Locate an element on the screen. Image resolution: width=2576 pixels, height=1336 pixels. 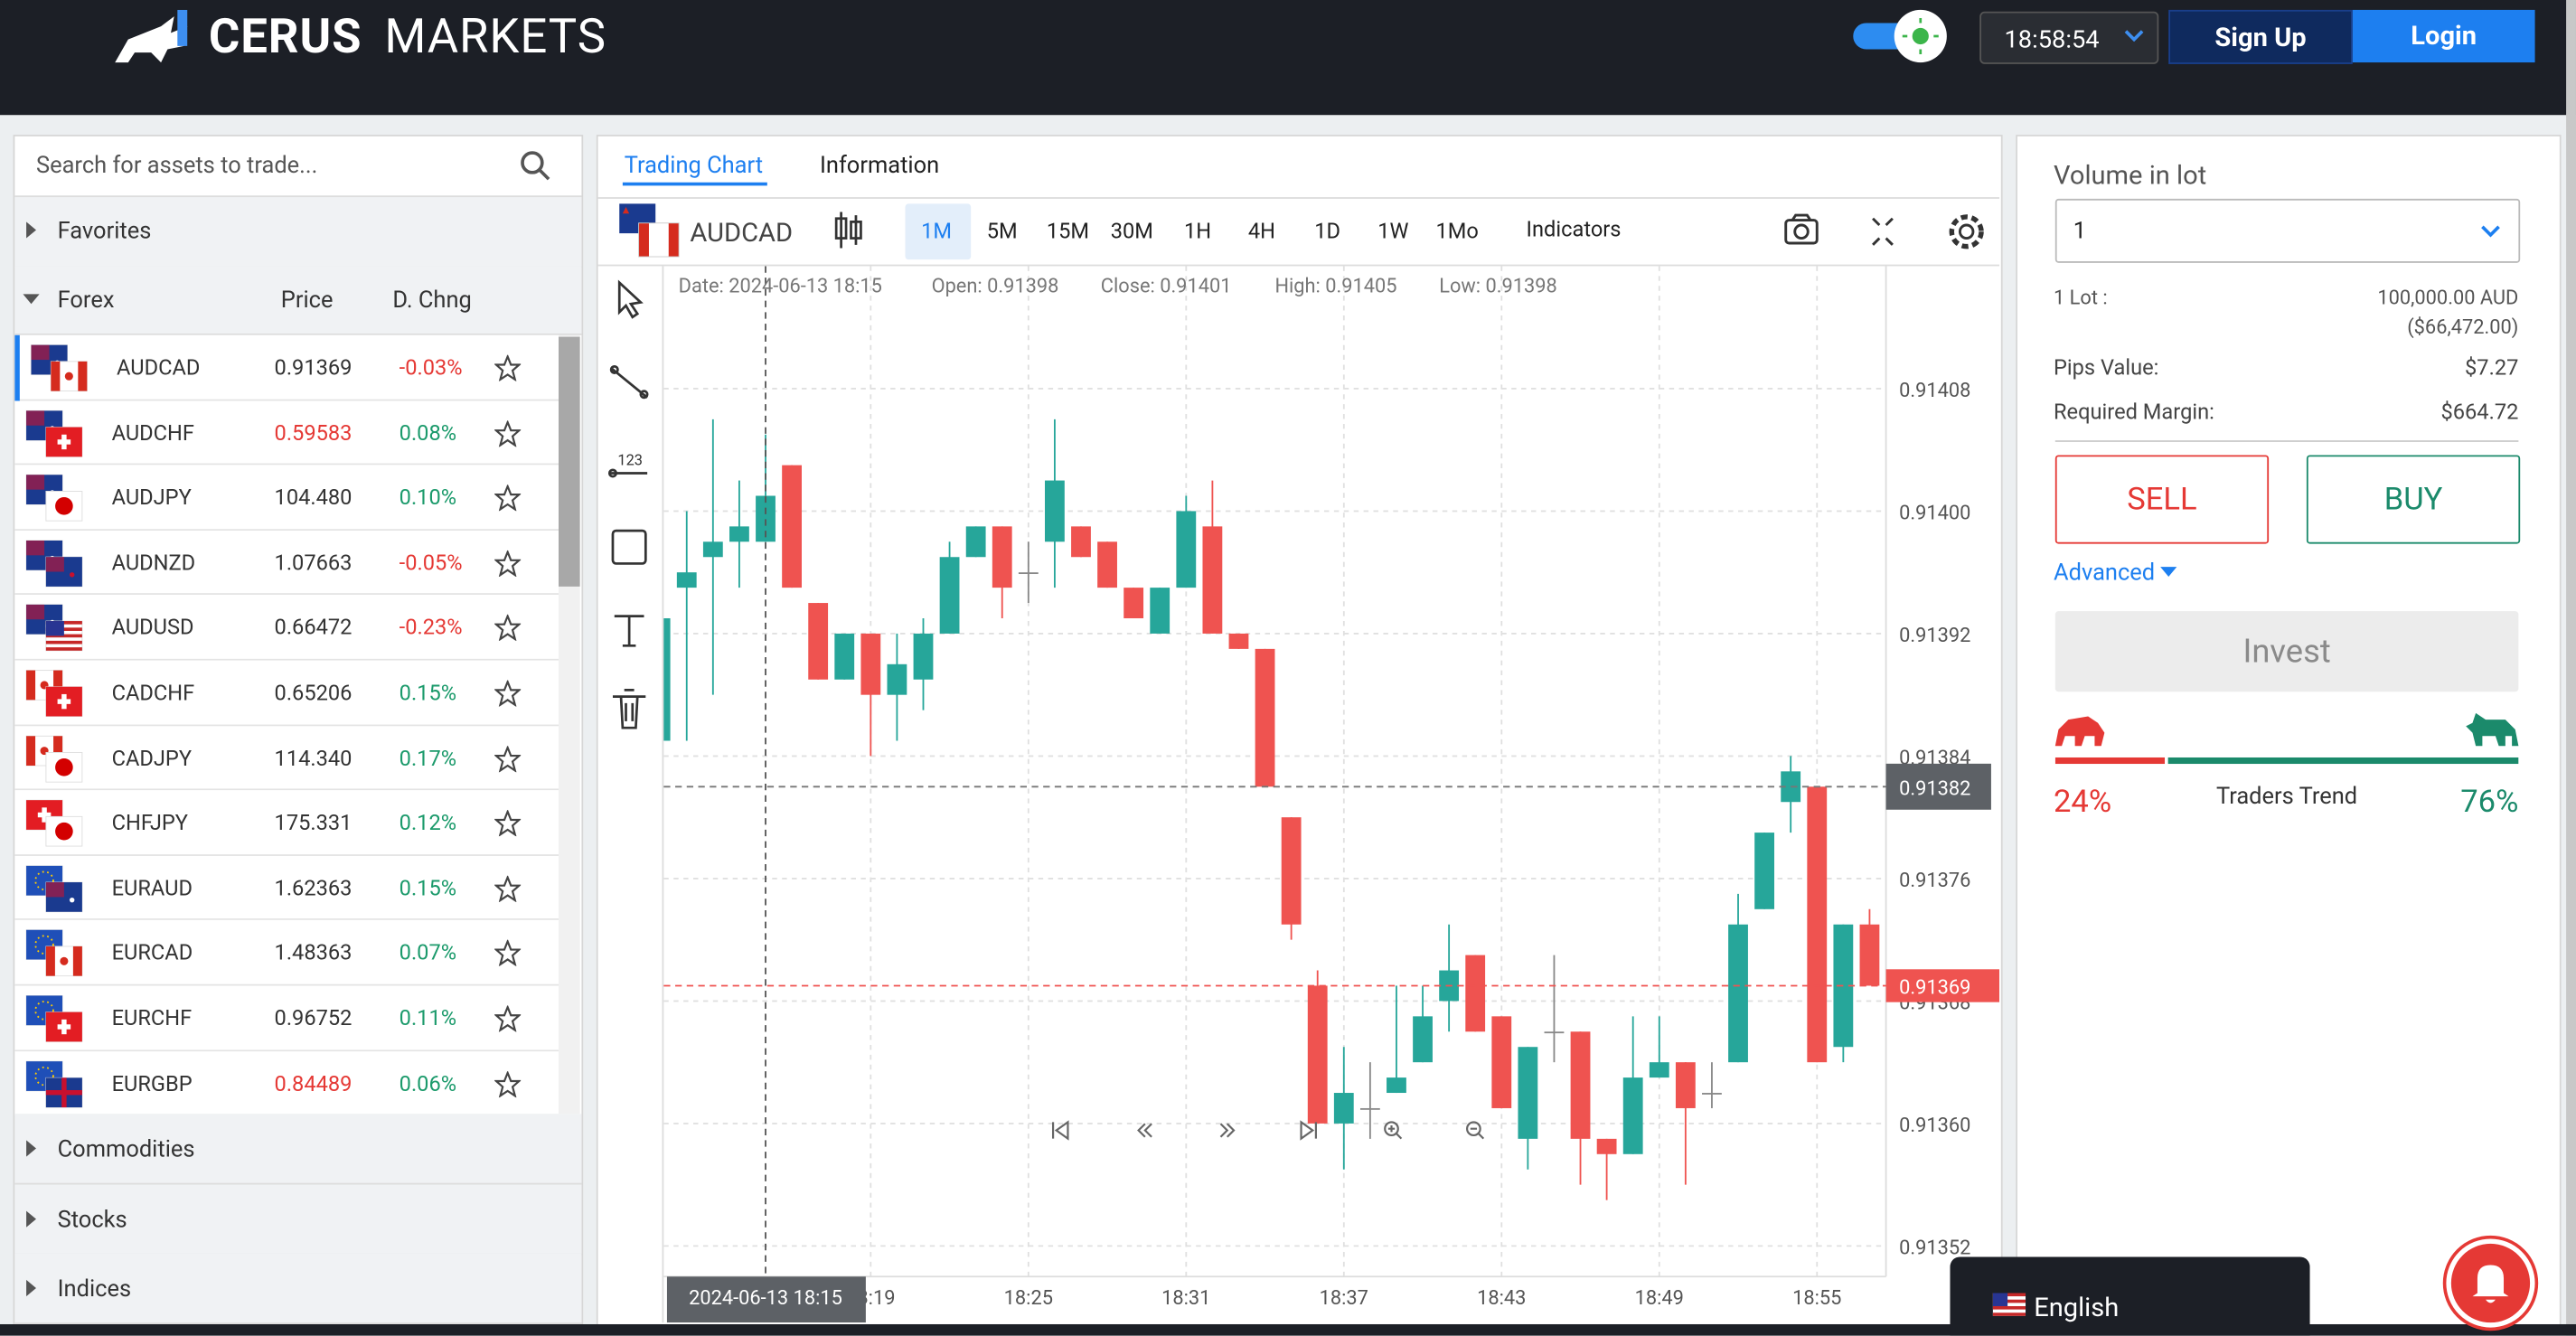
ohlc-info: Date: 2024-06-13 18:15 is located at coordinates (781, 287).